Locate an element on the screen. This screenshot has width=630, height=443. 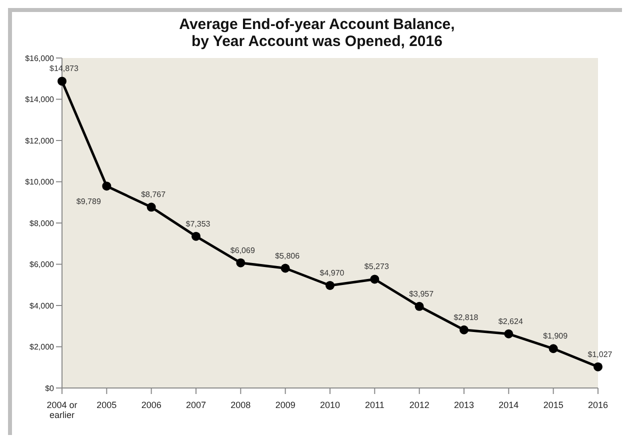
y-tick-label: $2,000 is located at coordinates (42, 347).